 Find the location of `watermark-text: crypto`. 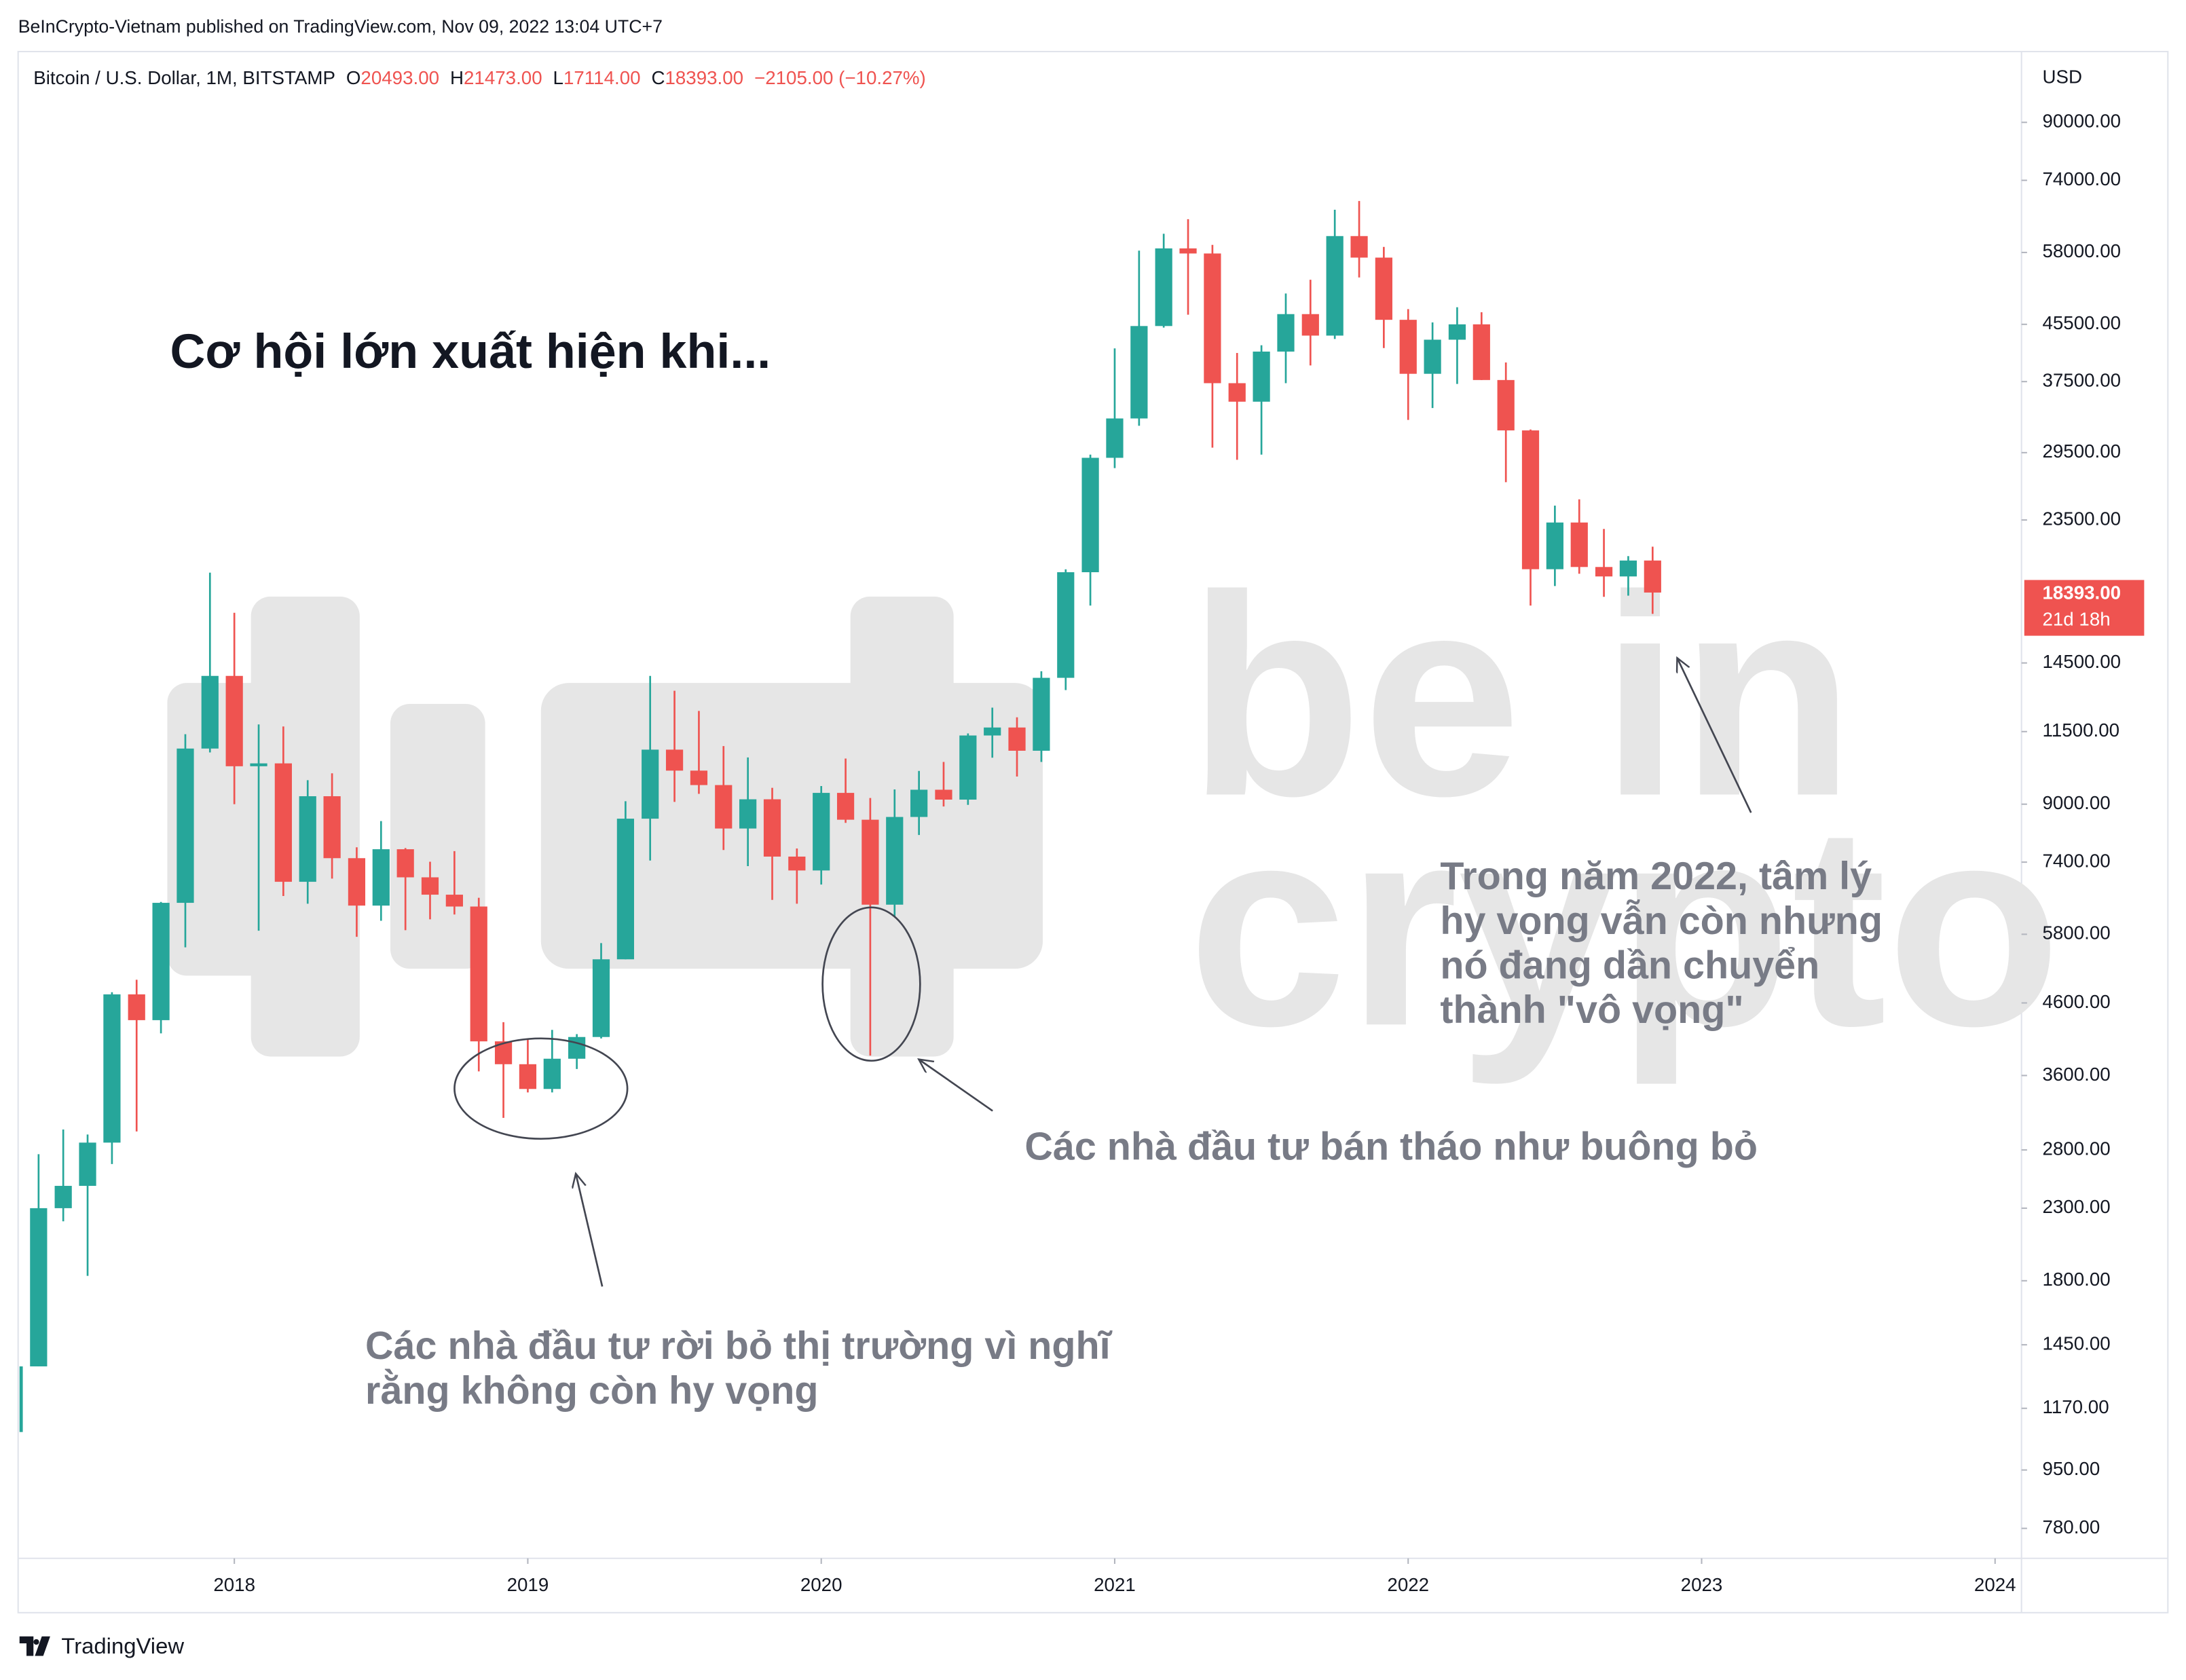

watermark-text: crypto is located at coordinates (1625, 927).